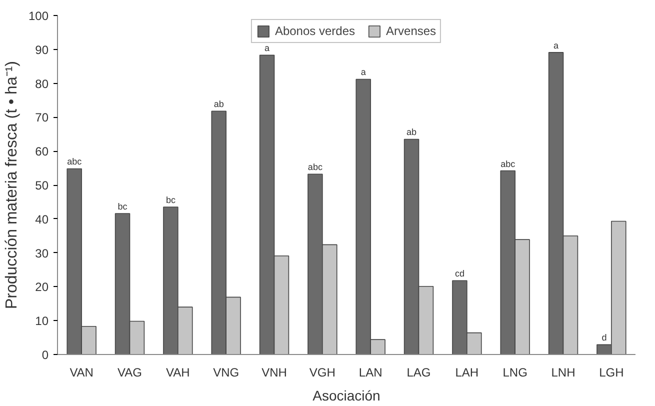  I want to click on y-tick-label: 80, so click(42, 83).